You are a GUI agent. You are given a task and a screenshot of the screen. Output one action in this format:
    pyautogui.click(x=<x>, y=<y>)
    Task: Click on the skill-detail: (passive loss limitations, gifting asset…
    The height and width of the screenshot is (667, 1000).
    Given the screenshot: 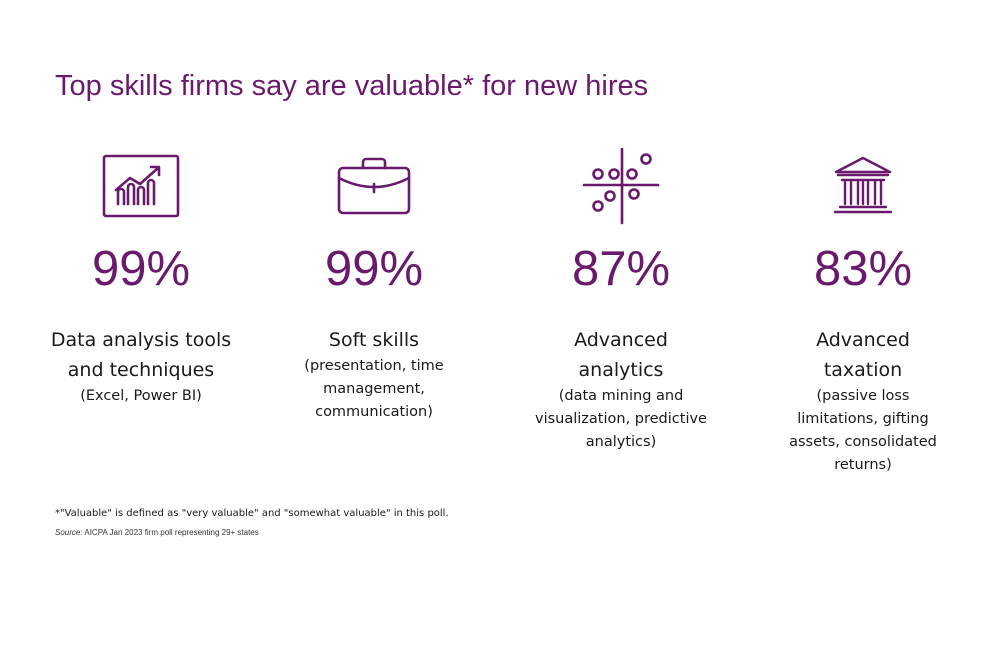 What is the action you would take?
    pyautogui.click(x=863, y=430)
    